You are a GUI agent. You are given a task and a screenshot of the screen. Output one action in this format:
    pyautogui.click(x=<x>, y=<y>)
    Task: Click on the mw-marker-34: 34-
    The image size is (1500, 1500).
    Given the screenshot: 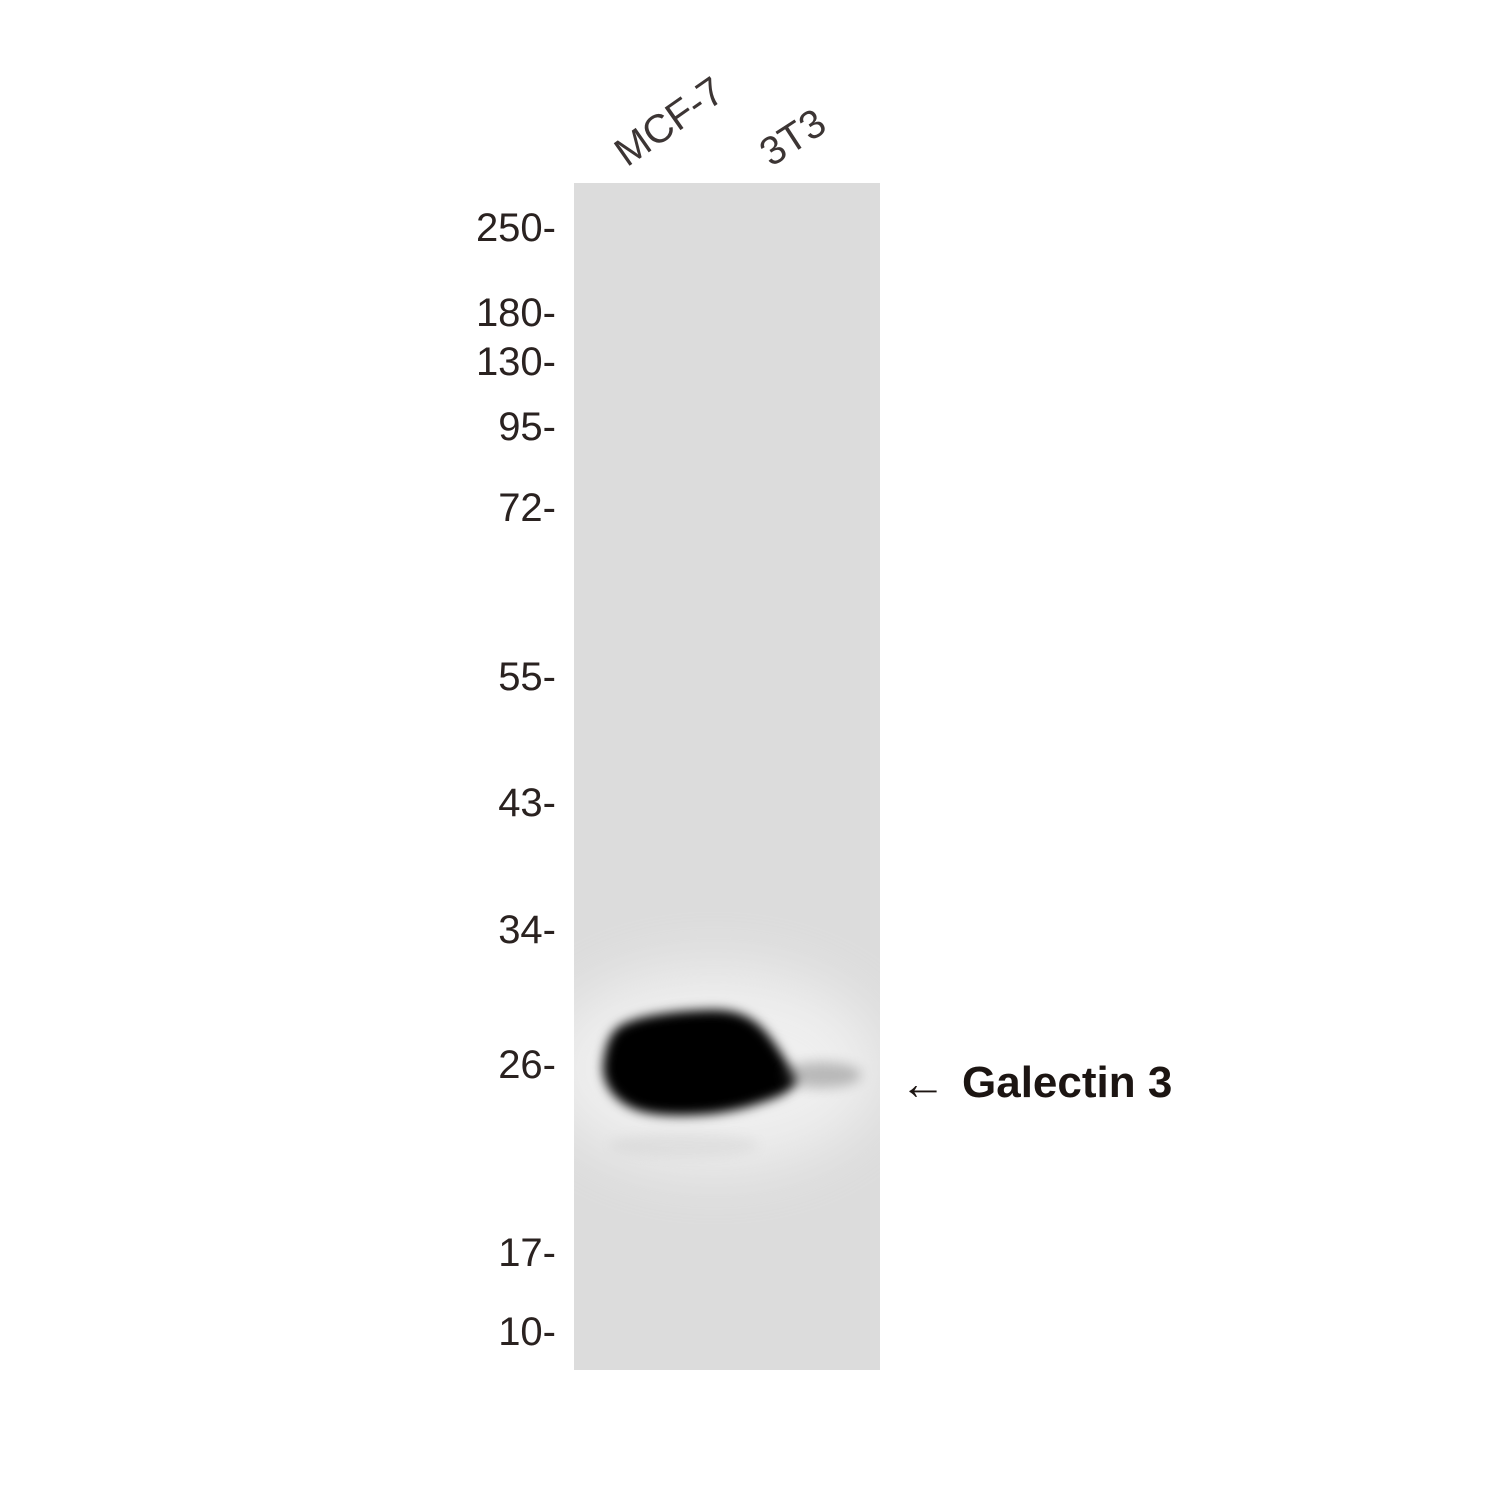 What is the action you would take?
    pyautogui.click(x=527, y=930)
    